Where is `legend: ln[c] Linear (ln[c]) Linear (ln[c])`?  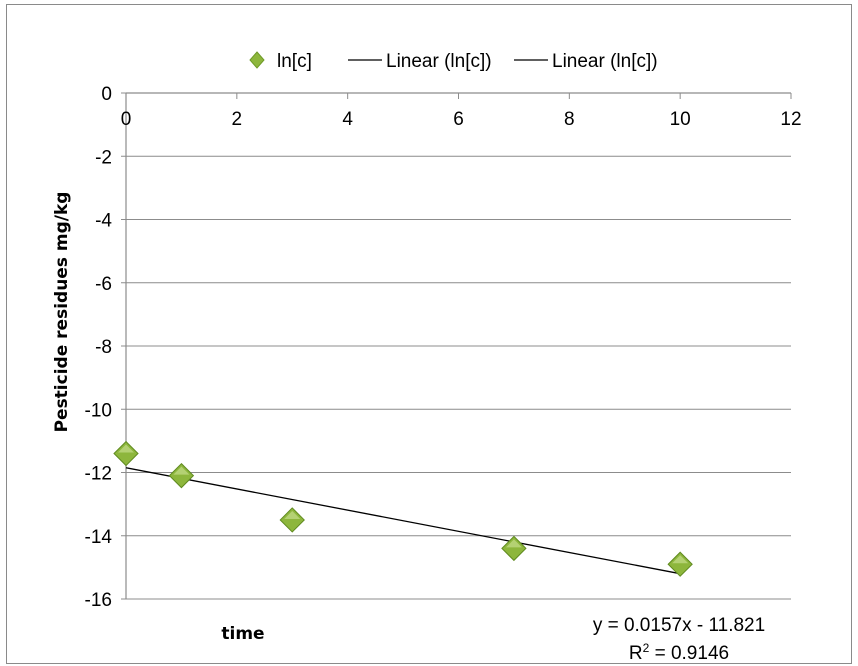 legend: ln[c] Linear (ln[c]) Linear (ln[c]) is located at coordinates (453, 61).